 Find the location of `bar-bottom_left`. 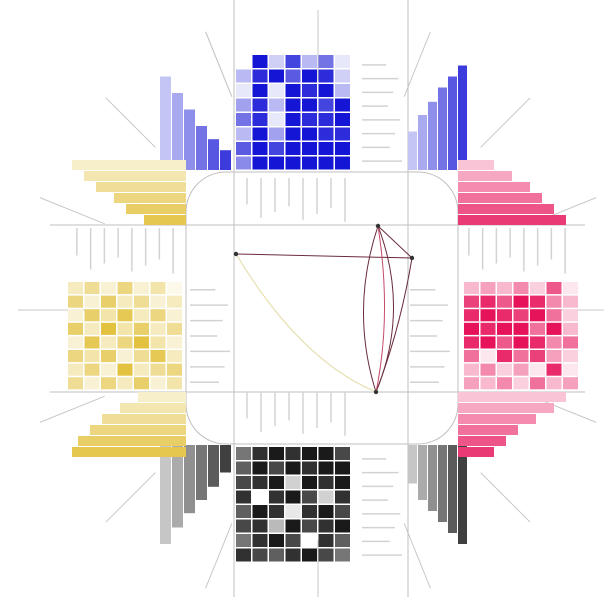

bar-bottom_left is located at coordinates (213, 466).